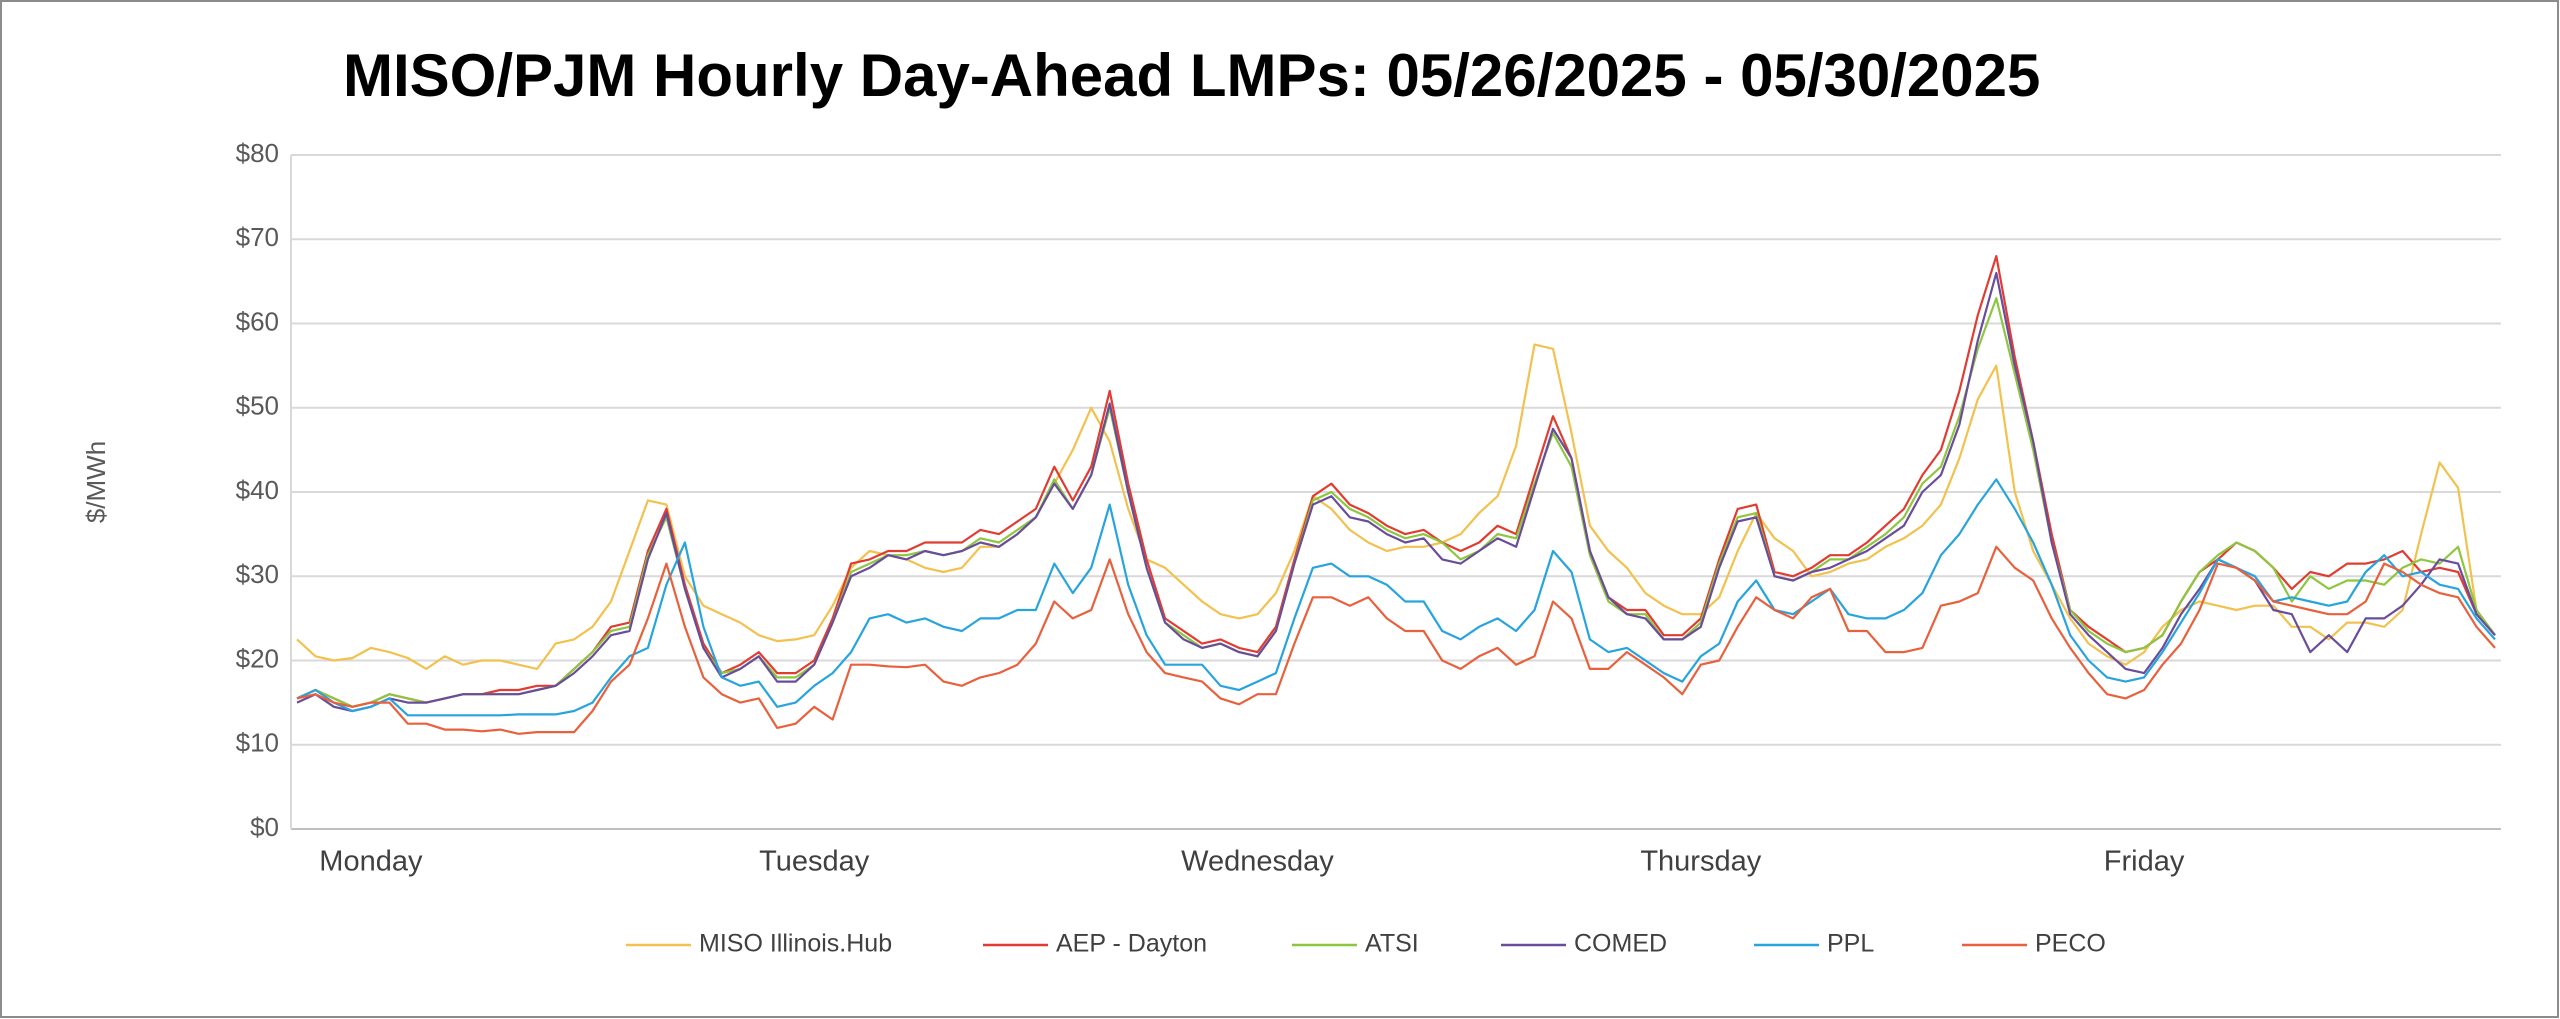  What do you see at coordinates (1392, 944) in the screenshot?
I see `legend-label: ATSI` at bounding box center [1392, 944].